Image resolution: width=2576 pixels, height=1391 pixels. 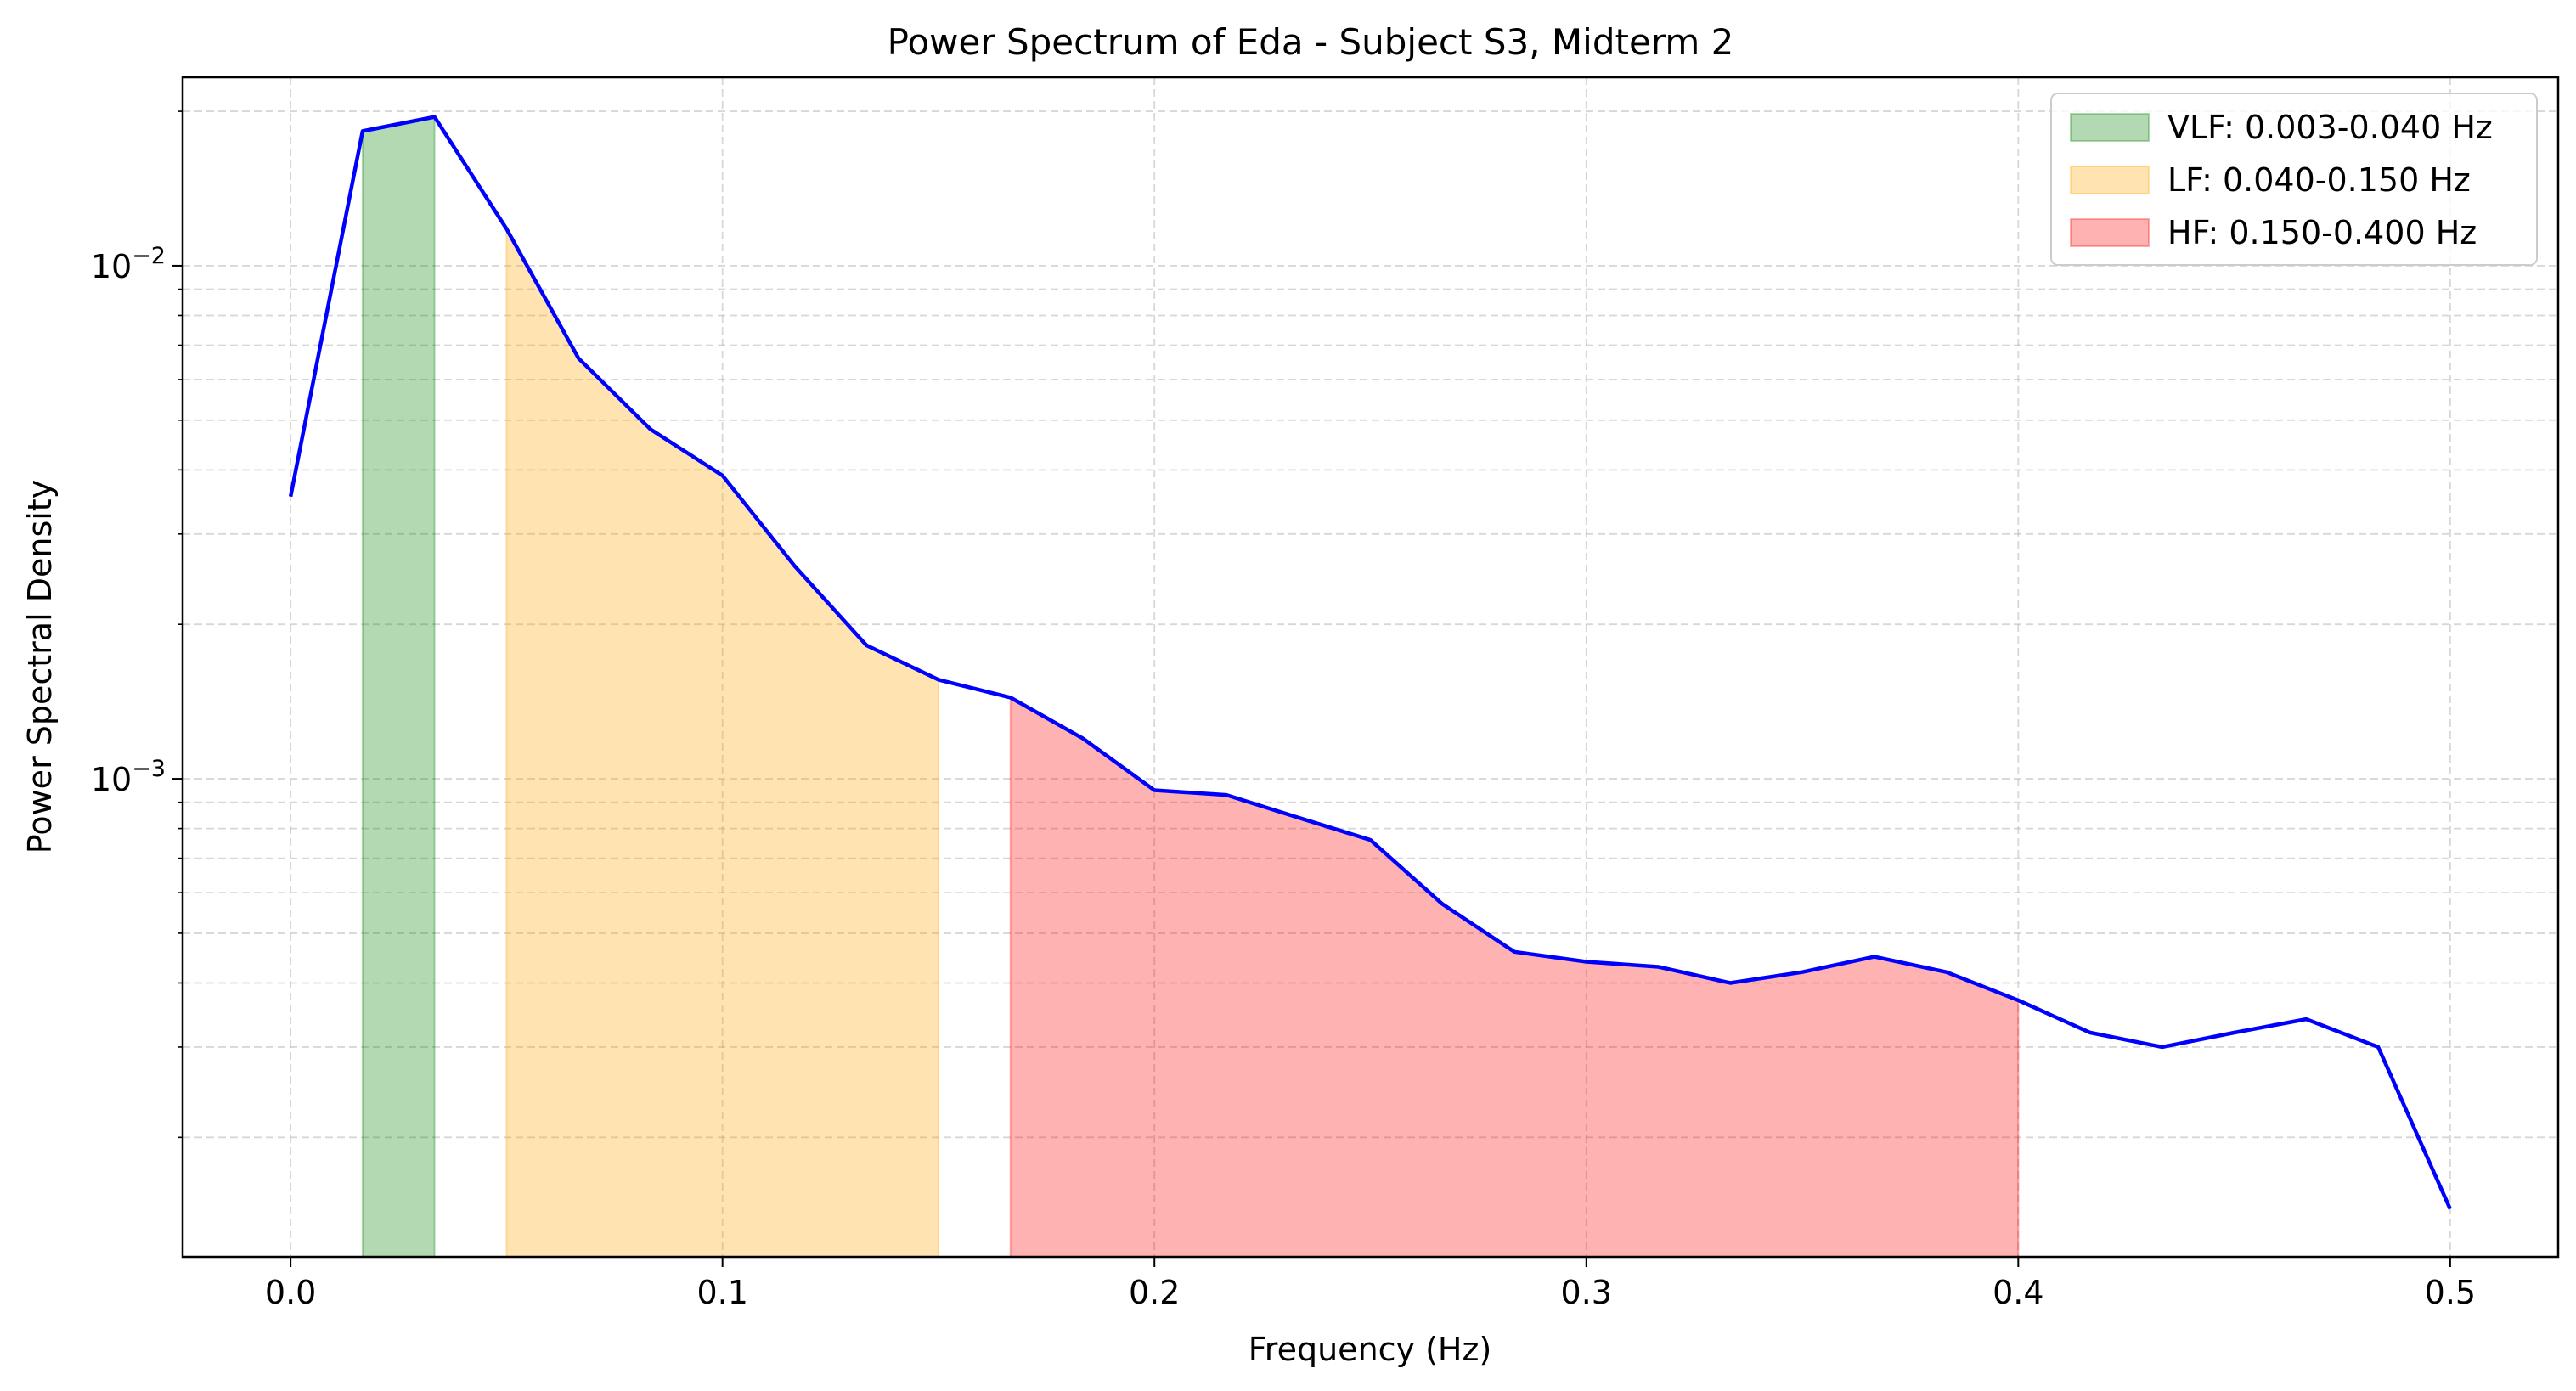 I want to click on y-axis-ticks: 10⁻³ 10⁻², so click(x=137, y=624).